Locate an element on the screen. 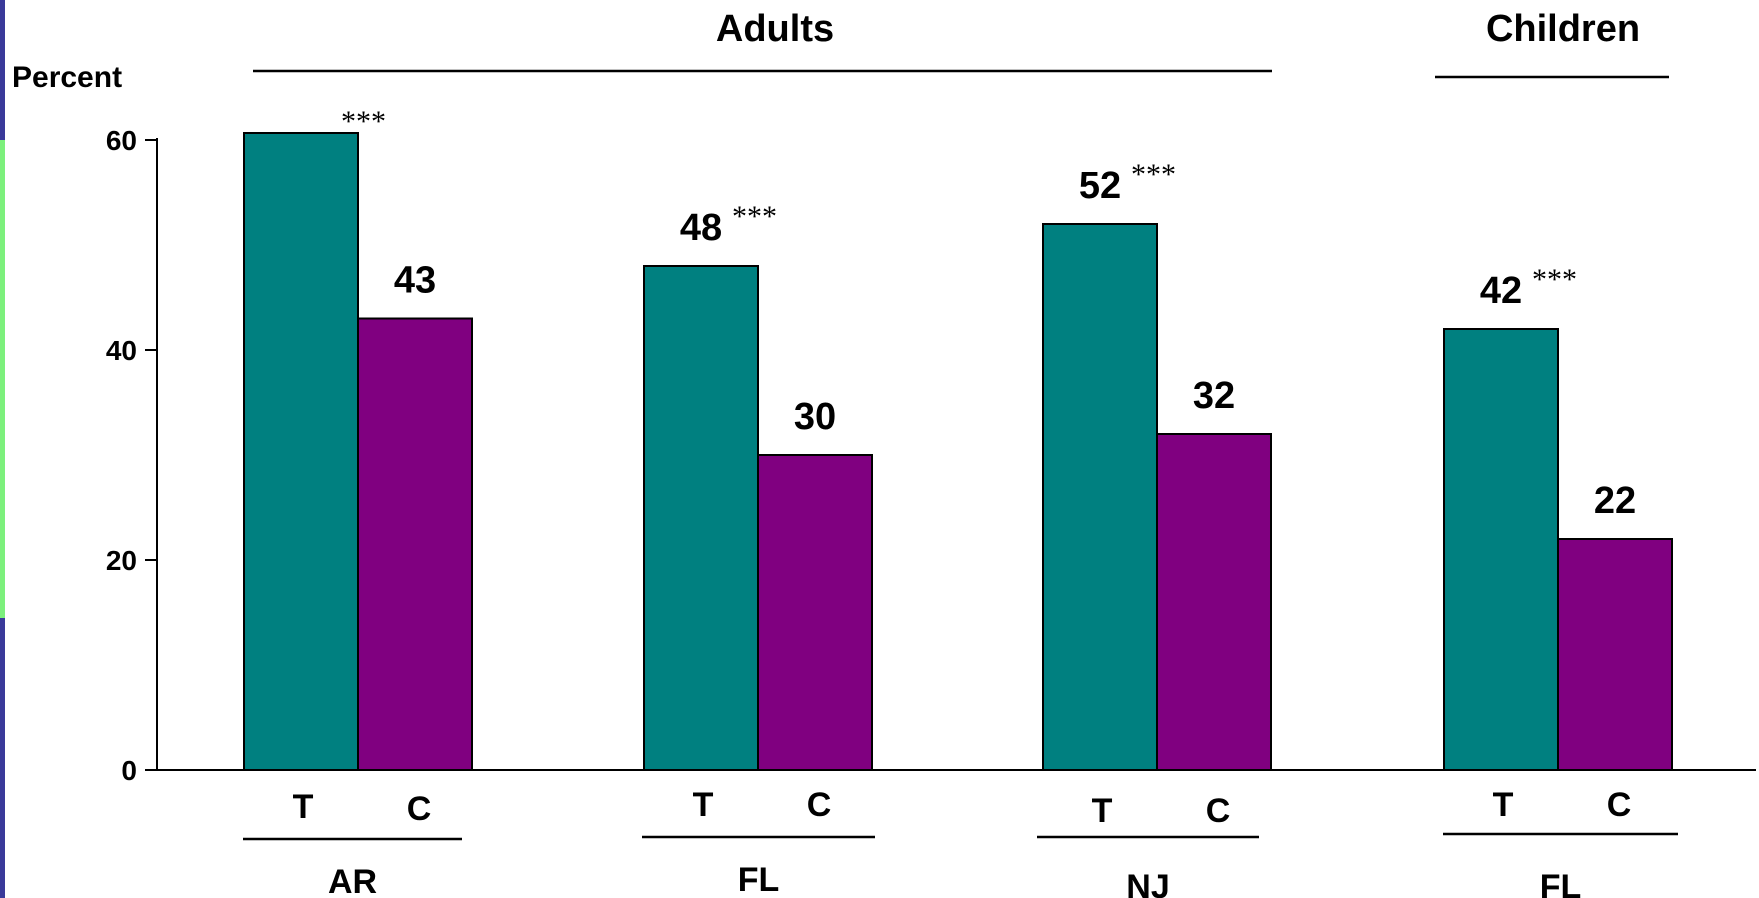 Image resolution: width=1759 pixels, height=898 pixels. data-label: 30 is located at coordinates (815, 417).